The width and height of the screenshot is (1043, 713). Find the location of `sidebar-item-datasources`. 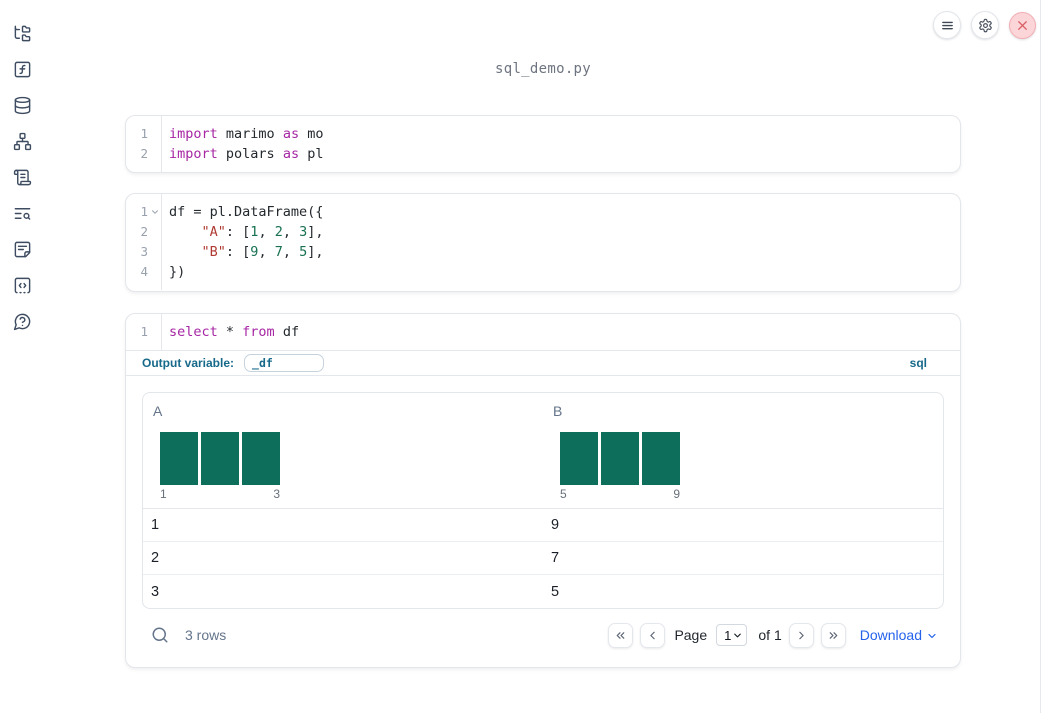

sidebar-item-datasources is located at coordinates (22, 105).